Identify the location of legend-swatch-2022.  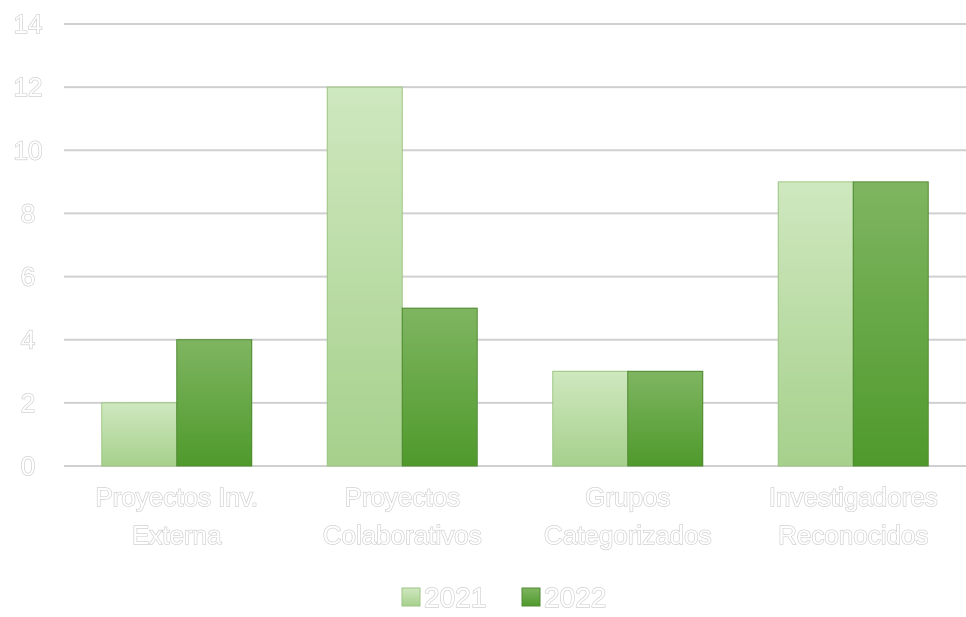
(531, 597).